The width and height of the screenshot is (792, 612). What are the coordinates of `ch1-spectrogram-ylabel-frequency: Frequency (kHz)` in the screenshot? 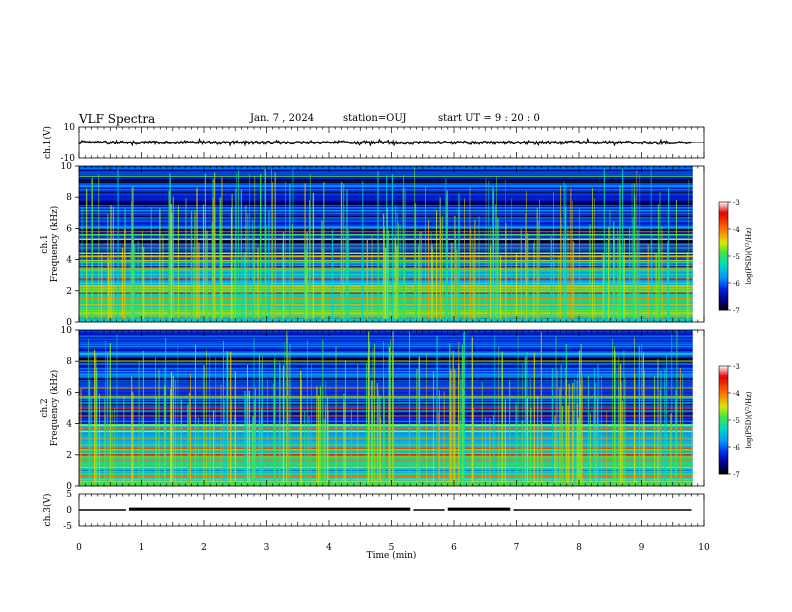 It's located at (54, 244).